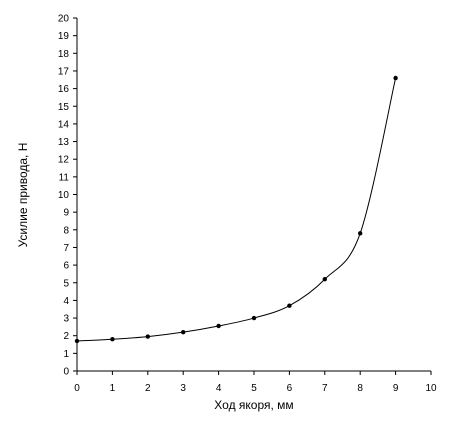 Image resolution: width=453 pixels, height=429 pixels. What do you see at coordinates (66, 372) in the screenshot?
I see `y-tick-label: 0` at bounding box center [66, 372].